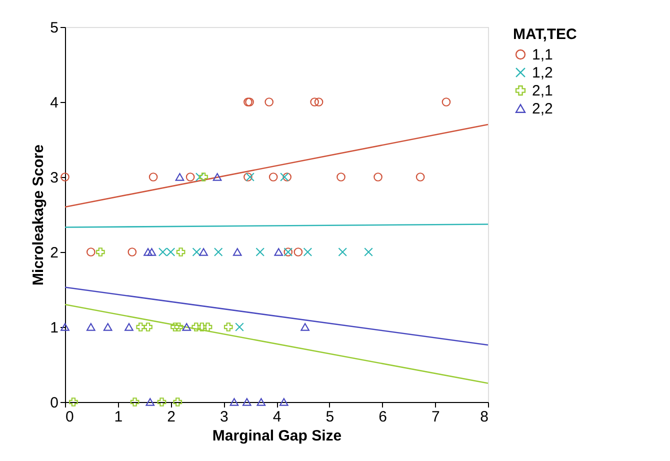 The height and width of the screenshot is (461, 670). Describe the element at coordinates (70, 417) in the screenshot. I see `x-tick-label: 0` at that location.